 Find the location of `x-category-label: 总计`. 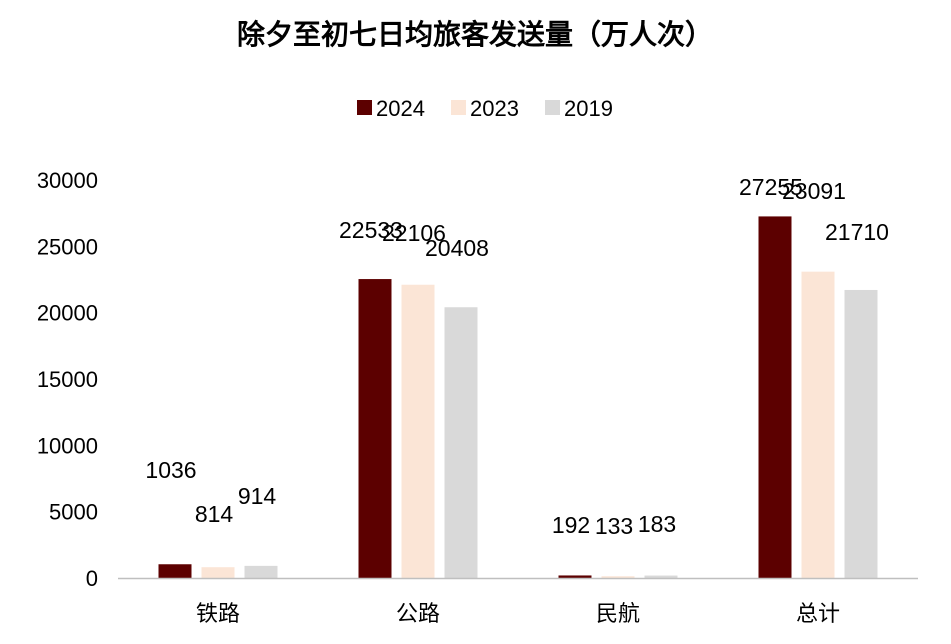

x-category-label: 总计 is located at coordinates (818, 614).